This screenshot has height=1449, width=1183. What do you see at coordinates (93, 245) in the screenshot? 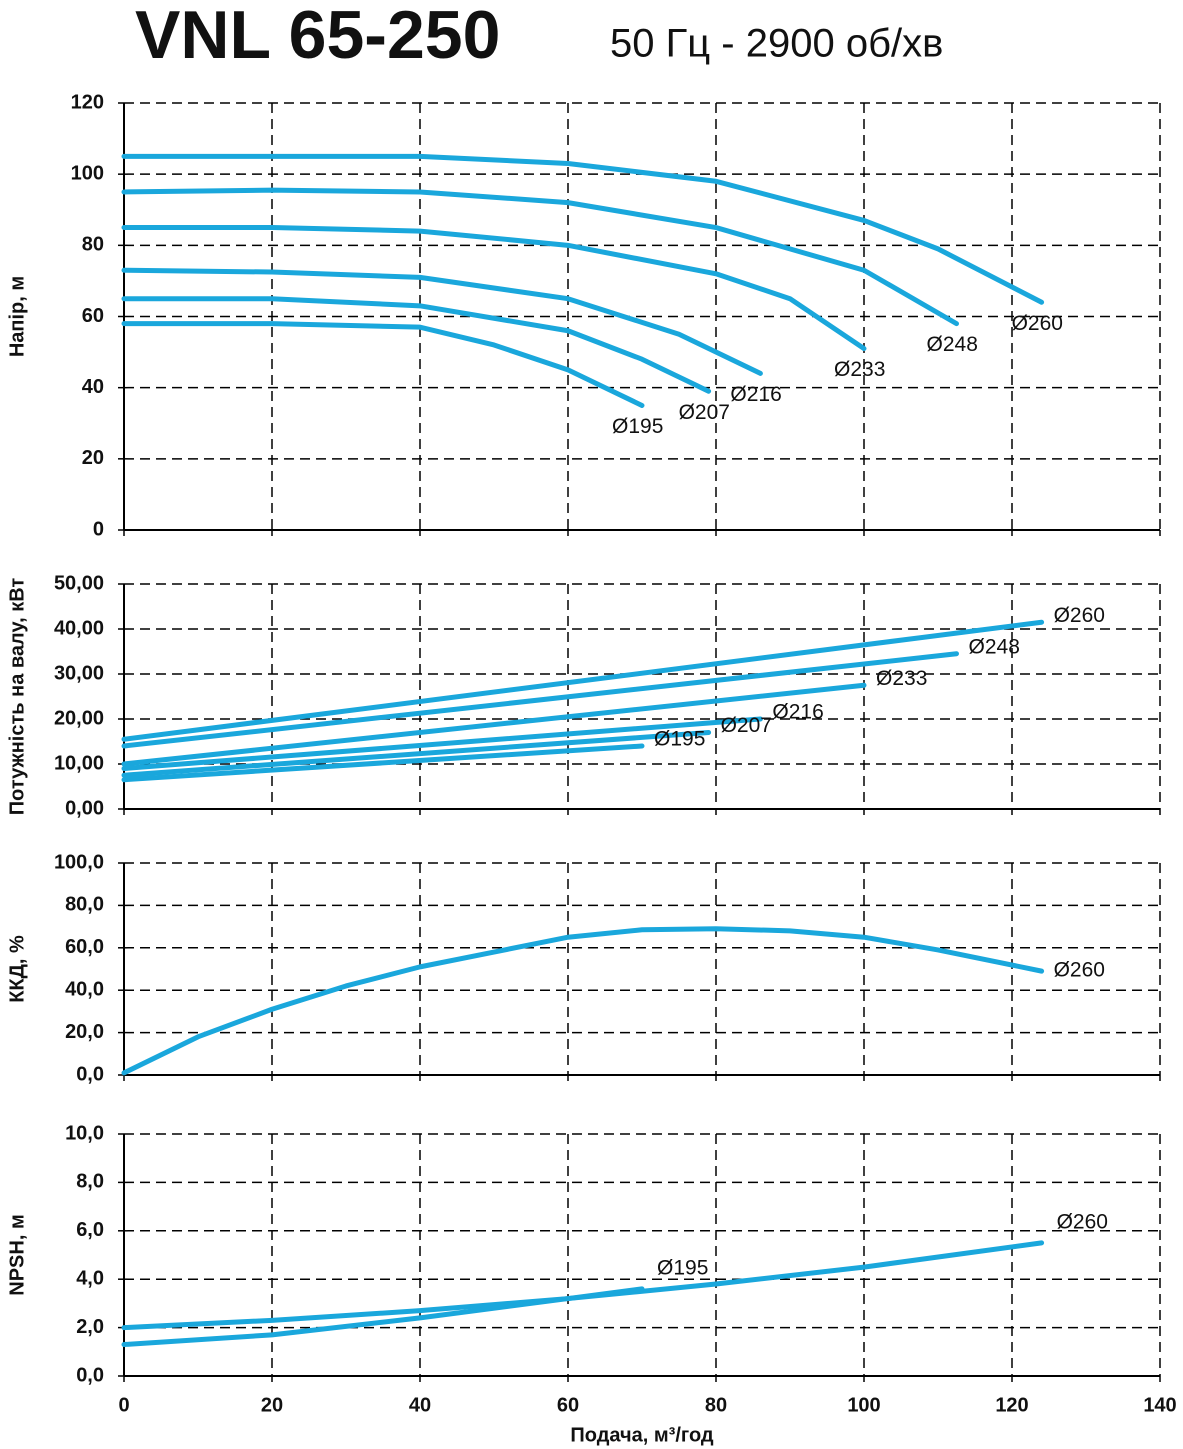
I see `y-tick-label: 80` at bounding box center [93, 245].